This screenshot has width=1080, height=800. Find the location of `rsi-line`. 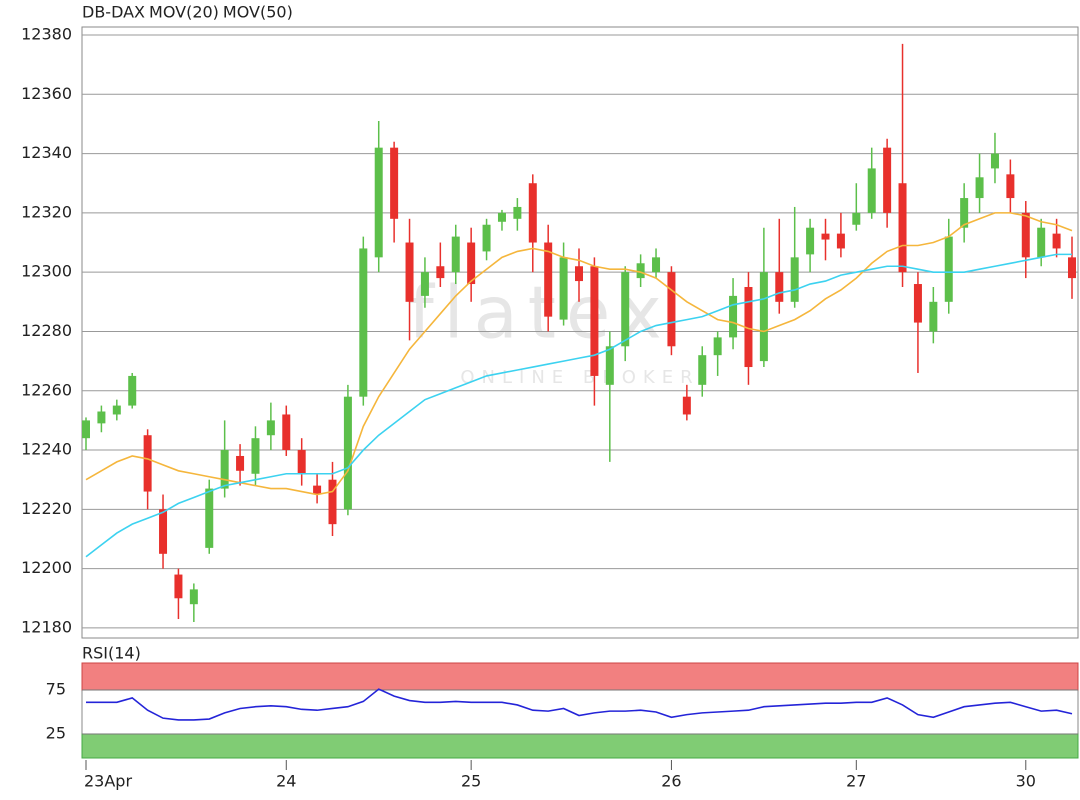

rsi-line is located at coordinates (579, 704).